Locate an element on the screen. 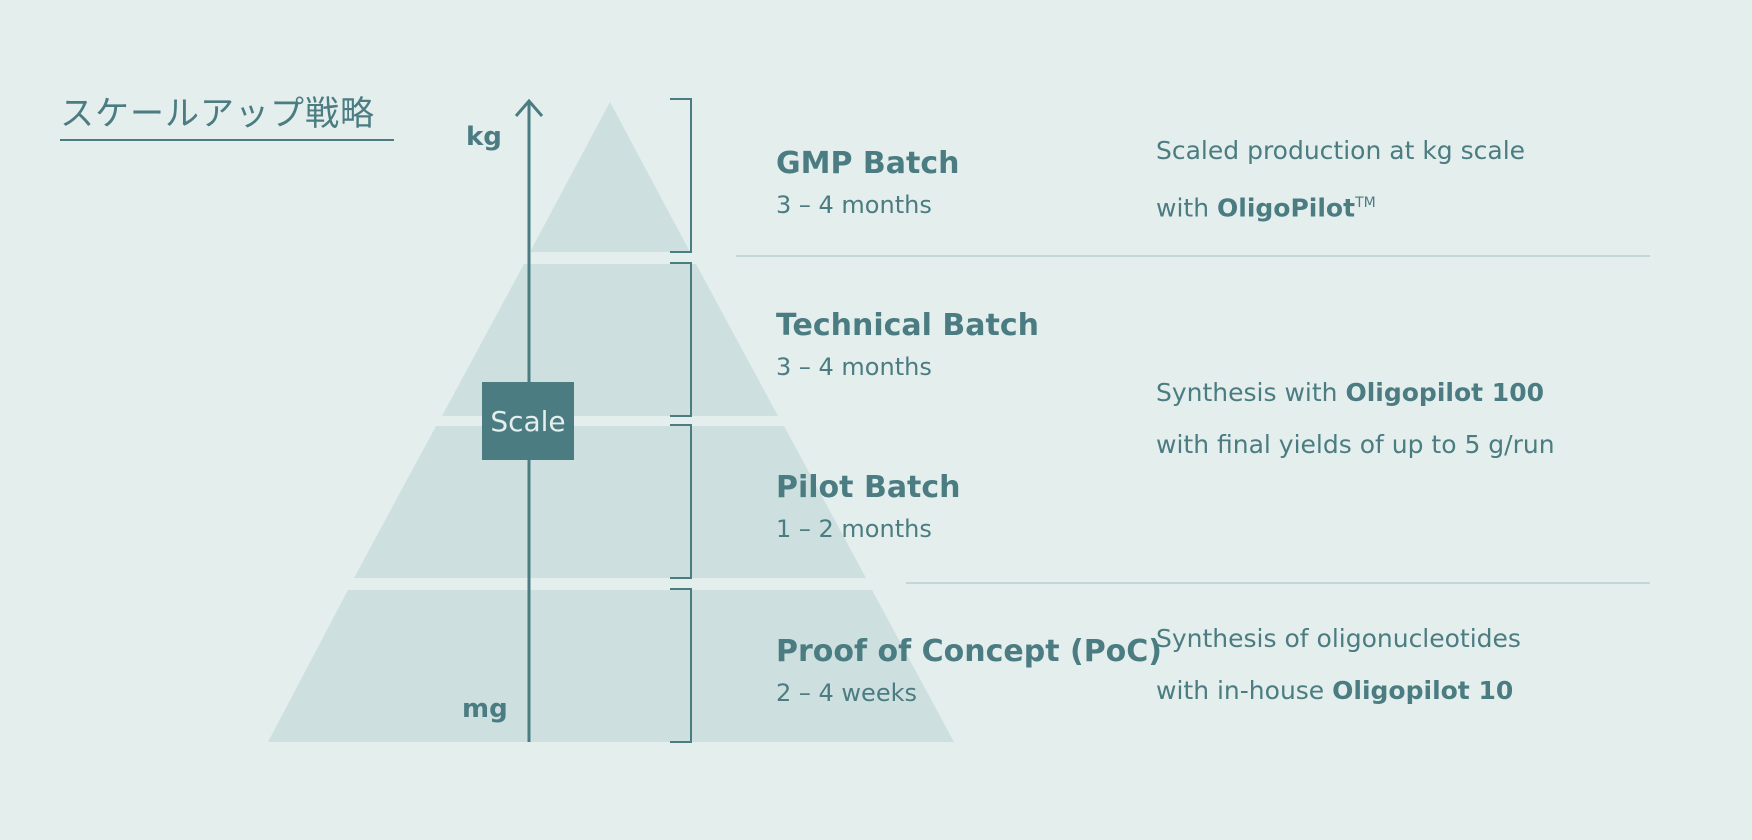 The image size is (1752, 840). axis-top-label: kg is located at coordinates (484, 137).